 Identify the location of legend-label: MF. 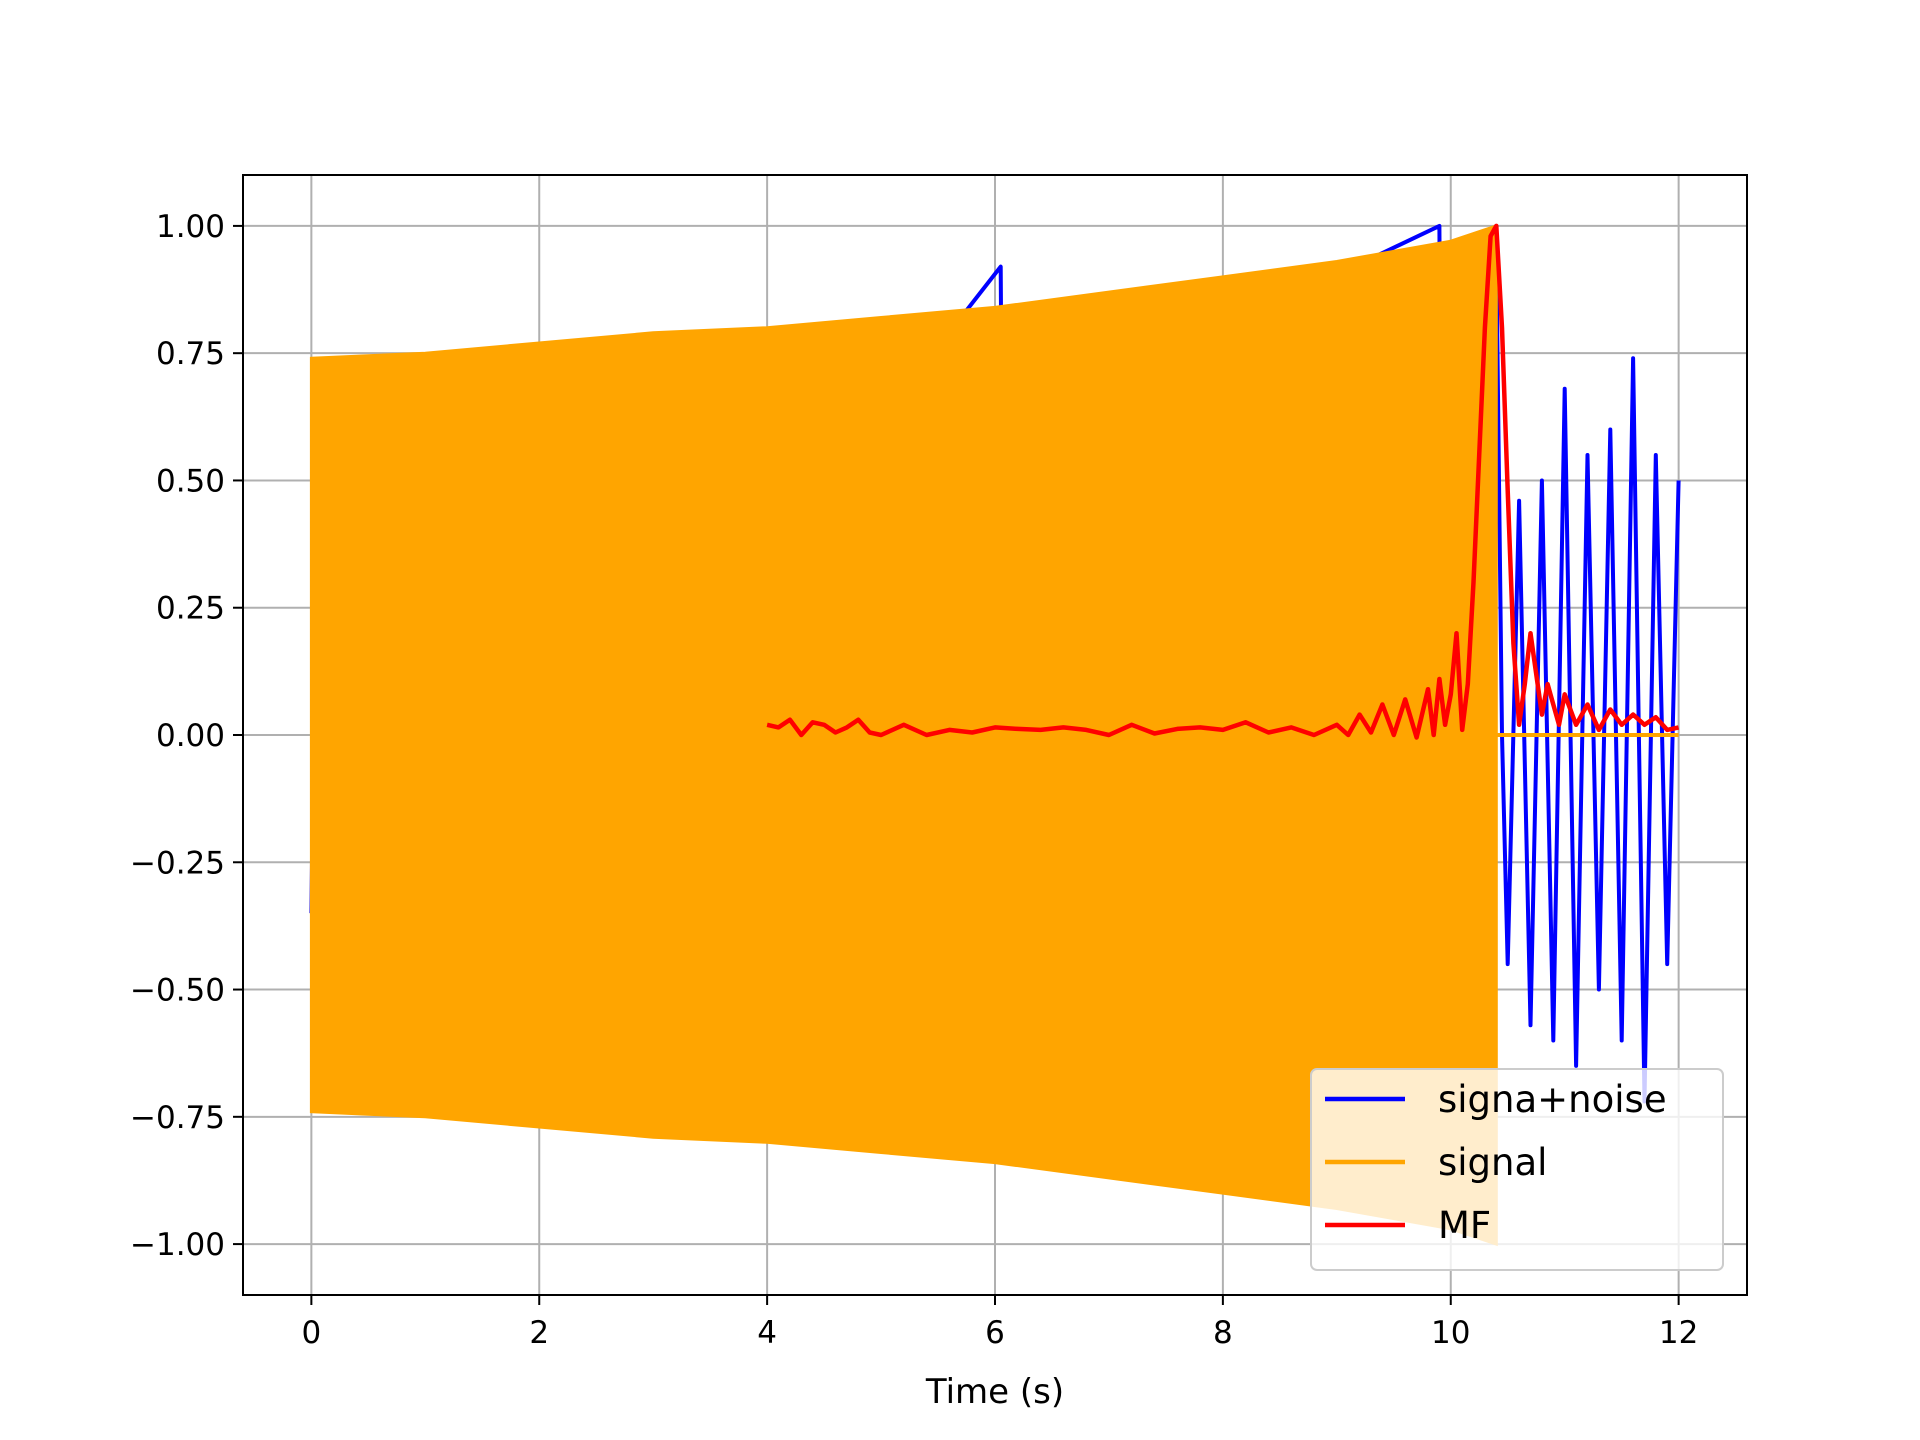
(1464, 1225).